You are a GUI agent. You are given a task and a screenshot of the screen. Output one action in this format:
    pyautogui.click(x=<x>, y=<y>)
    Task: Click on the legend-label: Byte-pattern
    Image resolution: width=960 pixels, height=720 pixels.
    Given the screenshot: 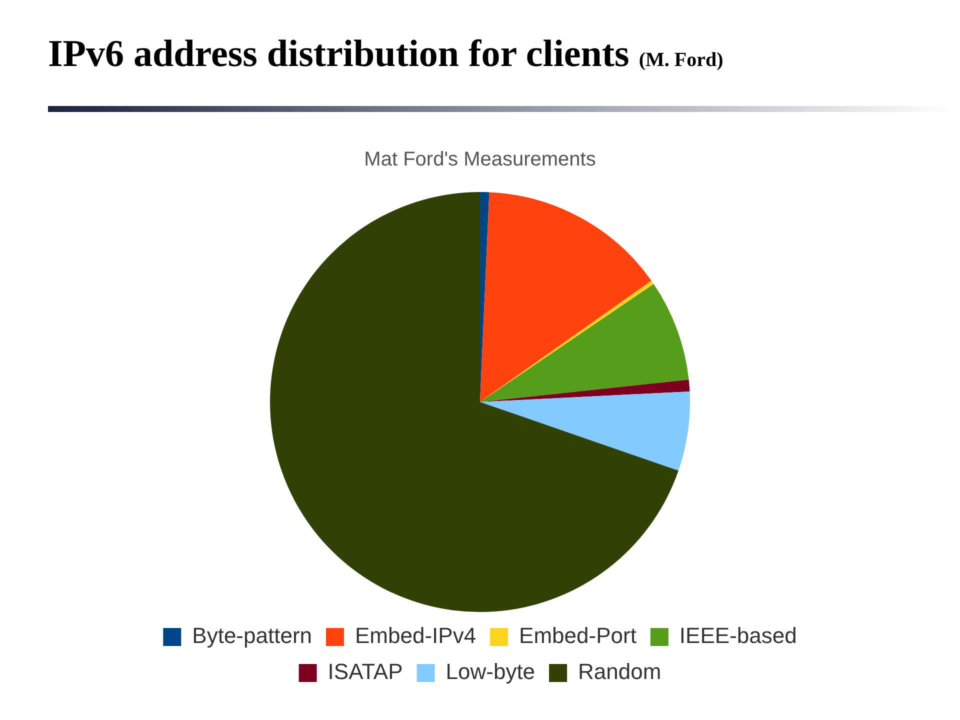 What is the action you would take?
    pyautogui.click(x=252, y=635)
    